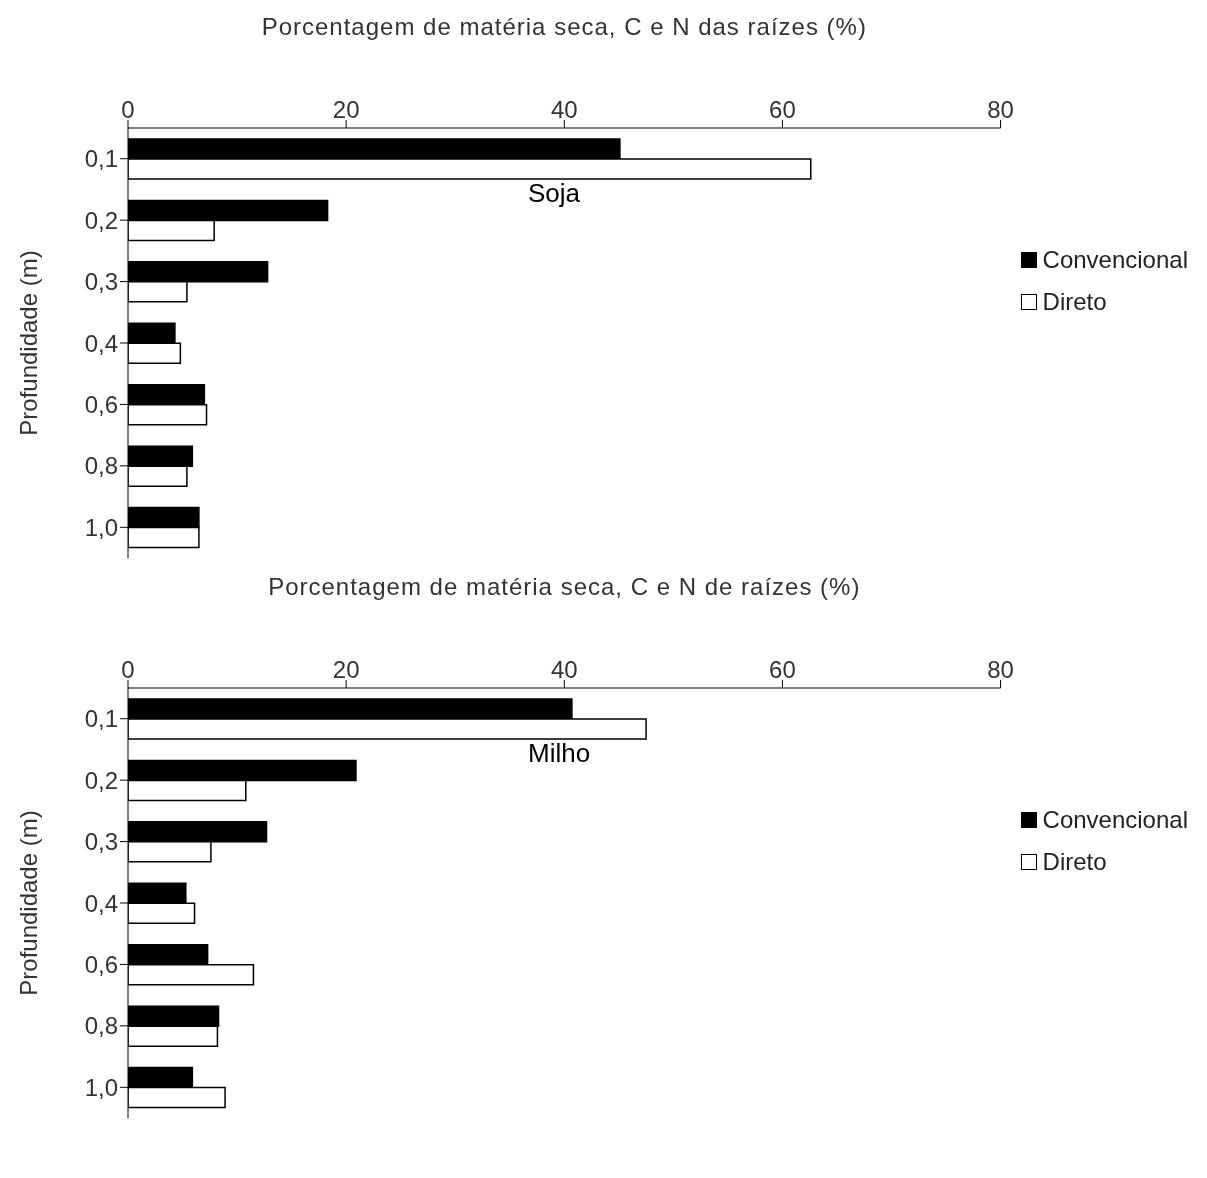 This screenshot has height=1178, width=1207. What do you see at coordinates (564, 27) in the screenshot?
I see `x-axis-title: Porcentagem de matéria seca, C e N das raízes (%)` at bounding box center [564, 27].